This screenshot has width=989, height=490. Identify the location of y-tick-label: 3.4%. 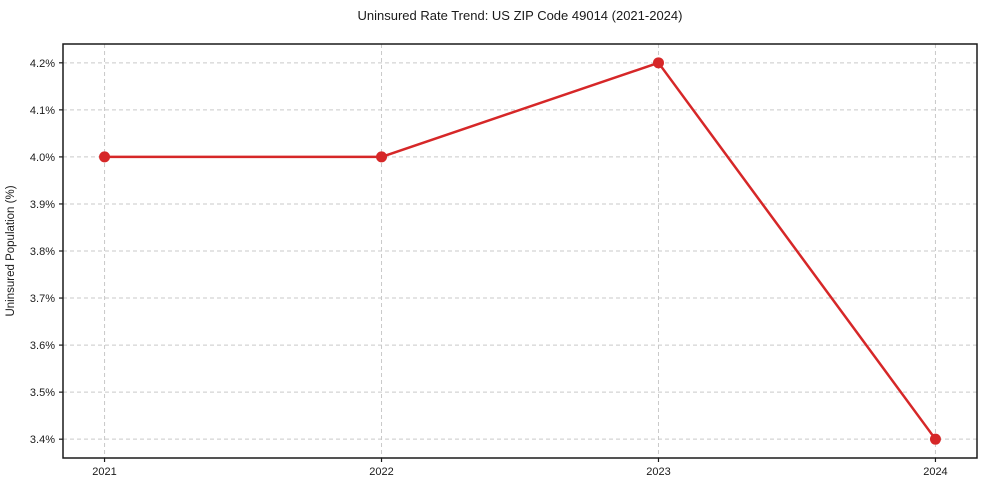
(42, 440).